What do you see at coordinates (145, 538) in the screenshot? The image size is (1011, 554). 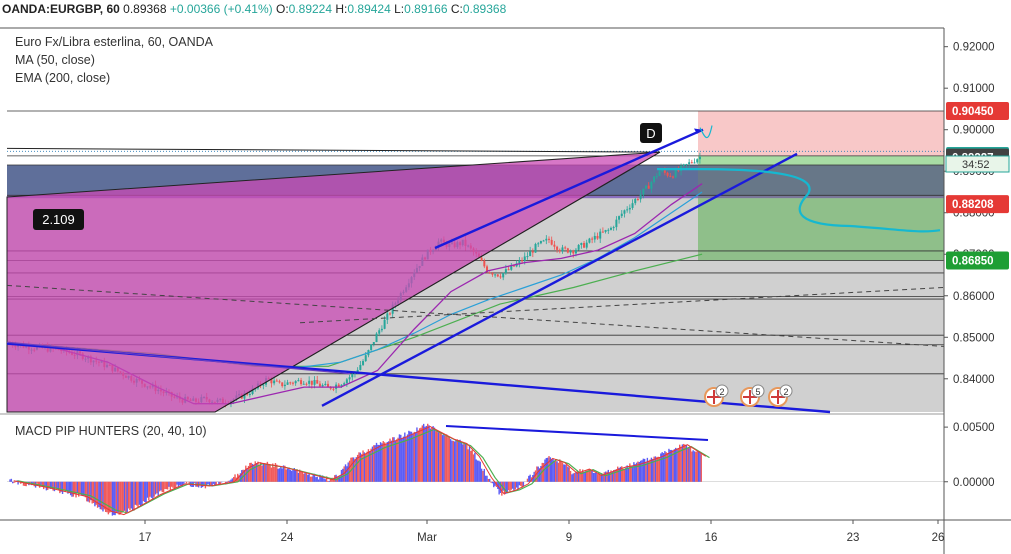 I see `time-tick-label: 17` at bounding box center [145, 538].